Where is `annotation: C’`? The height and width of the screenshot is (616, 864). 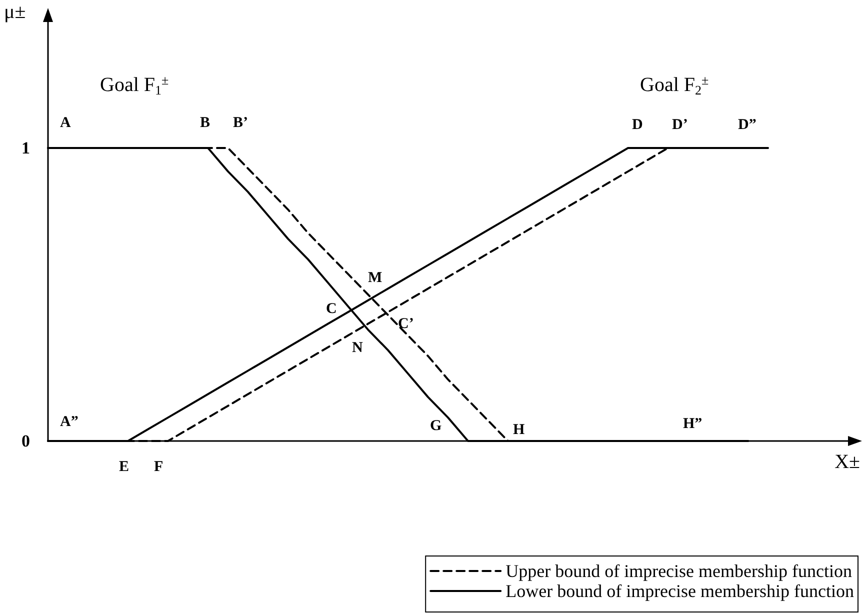 annotation: C’ is located at coordinates (406, 324).